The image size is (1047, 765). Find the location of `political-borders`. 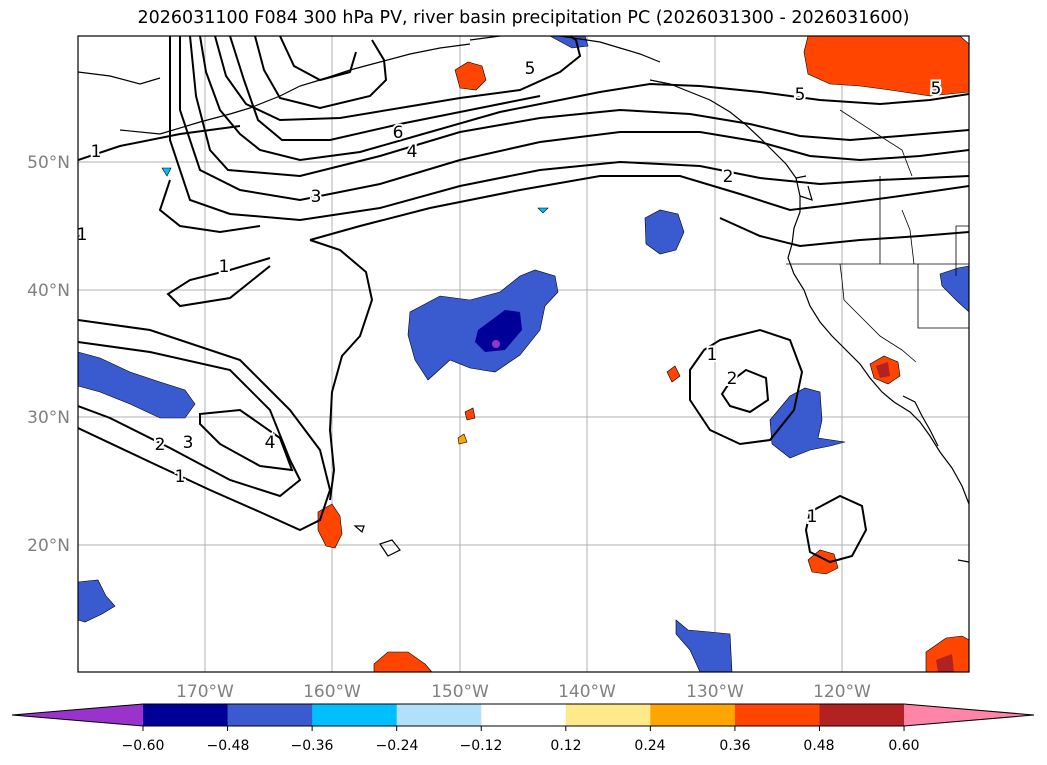

political-borders is located at coordinates (877, 236).